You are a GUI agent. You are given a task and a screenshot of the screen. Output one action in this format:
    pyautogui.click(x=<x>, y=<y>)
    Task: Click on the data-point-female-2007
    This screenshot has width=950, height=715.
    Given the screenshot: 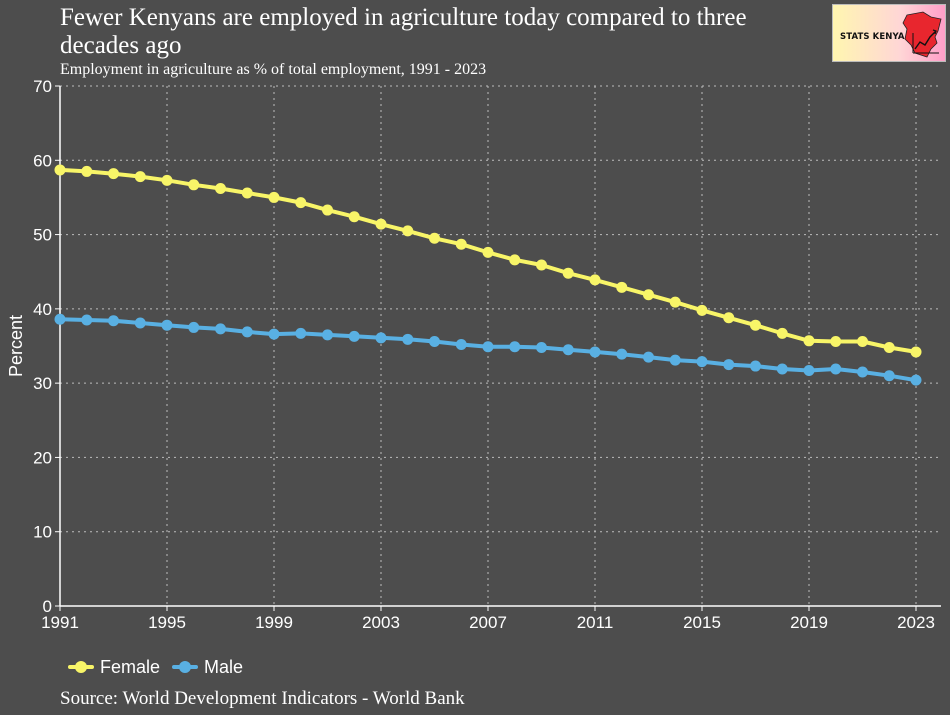 What is the action you would take?
    pyautogui.click(x=488, y=252)
    